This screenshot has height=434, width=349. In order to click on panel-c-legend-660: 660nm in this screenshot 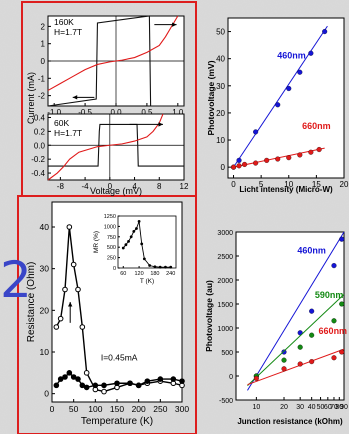, I will do `click(316, 126)`.